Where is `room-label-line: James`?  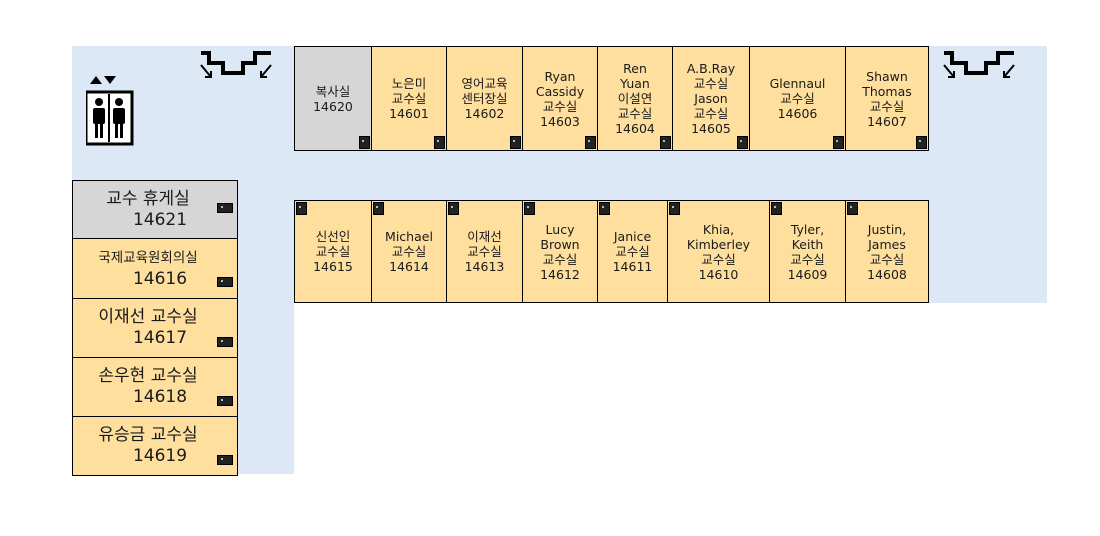
room-label-line: James is located at coordinates (887, 244).